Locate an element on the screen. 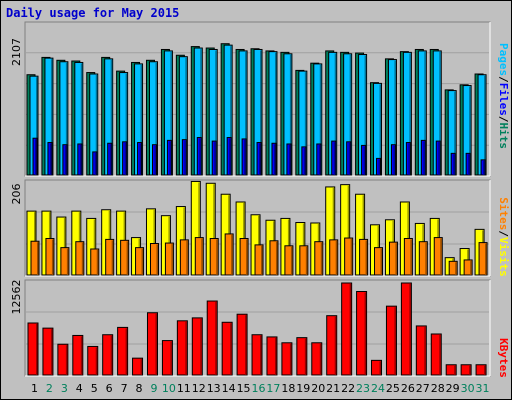  x-label-day-17: 17 is located at coordinates (273, 388).